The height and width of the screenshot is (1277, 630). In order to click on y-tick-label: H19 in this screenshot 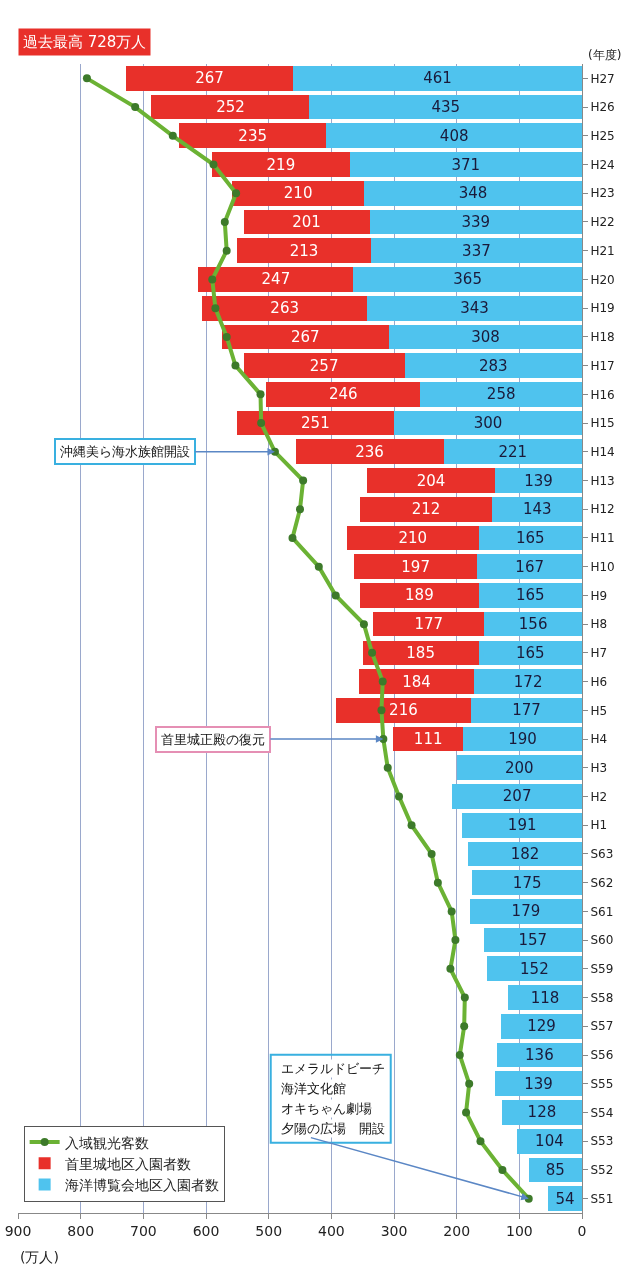, I will do `click(602, 308)`.